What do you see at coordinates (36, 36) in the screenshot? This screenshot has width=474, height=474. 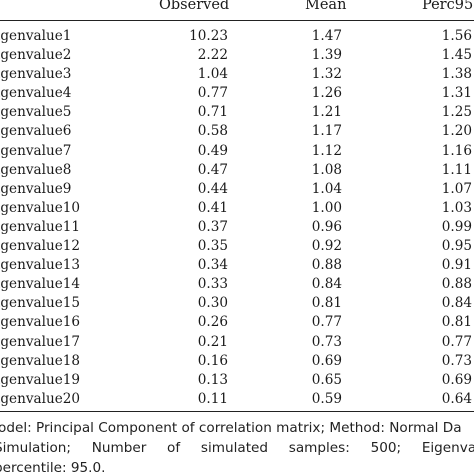 I see `row-label: igenvalue1` at bounding box center [36, 36].